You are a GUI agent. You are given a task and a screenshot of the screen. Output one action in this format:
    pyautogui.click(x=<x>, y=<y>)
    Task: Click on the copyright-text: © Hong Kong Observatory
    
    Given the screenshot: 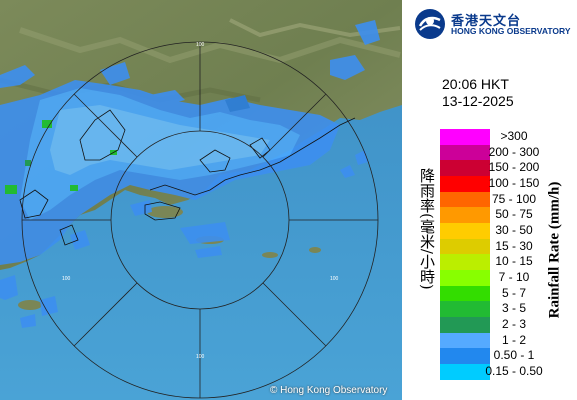 What is the action you would take?
    pyautogui.click(x=329, y=390)
    